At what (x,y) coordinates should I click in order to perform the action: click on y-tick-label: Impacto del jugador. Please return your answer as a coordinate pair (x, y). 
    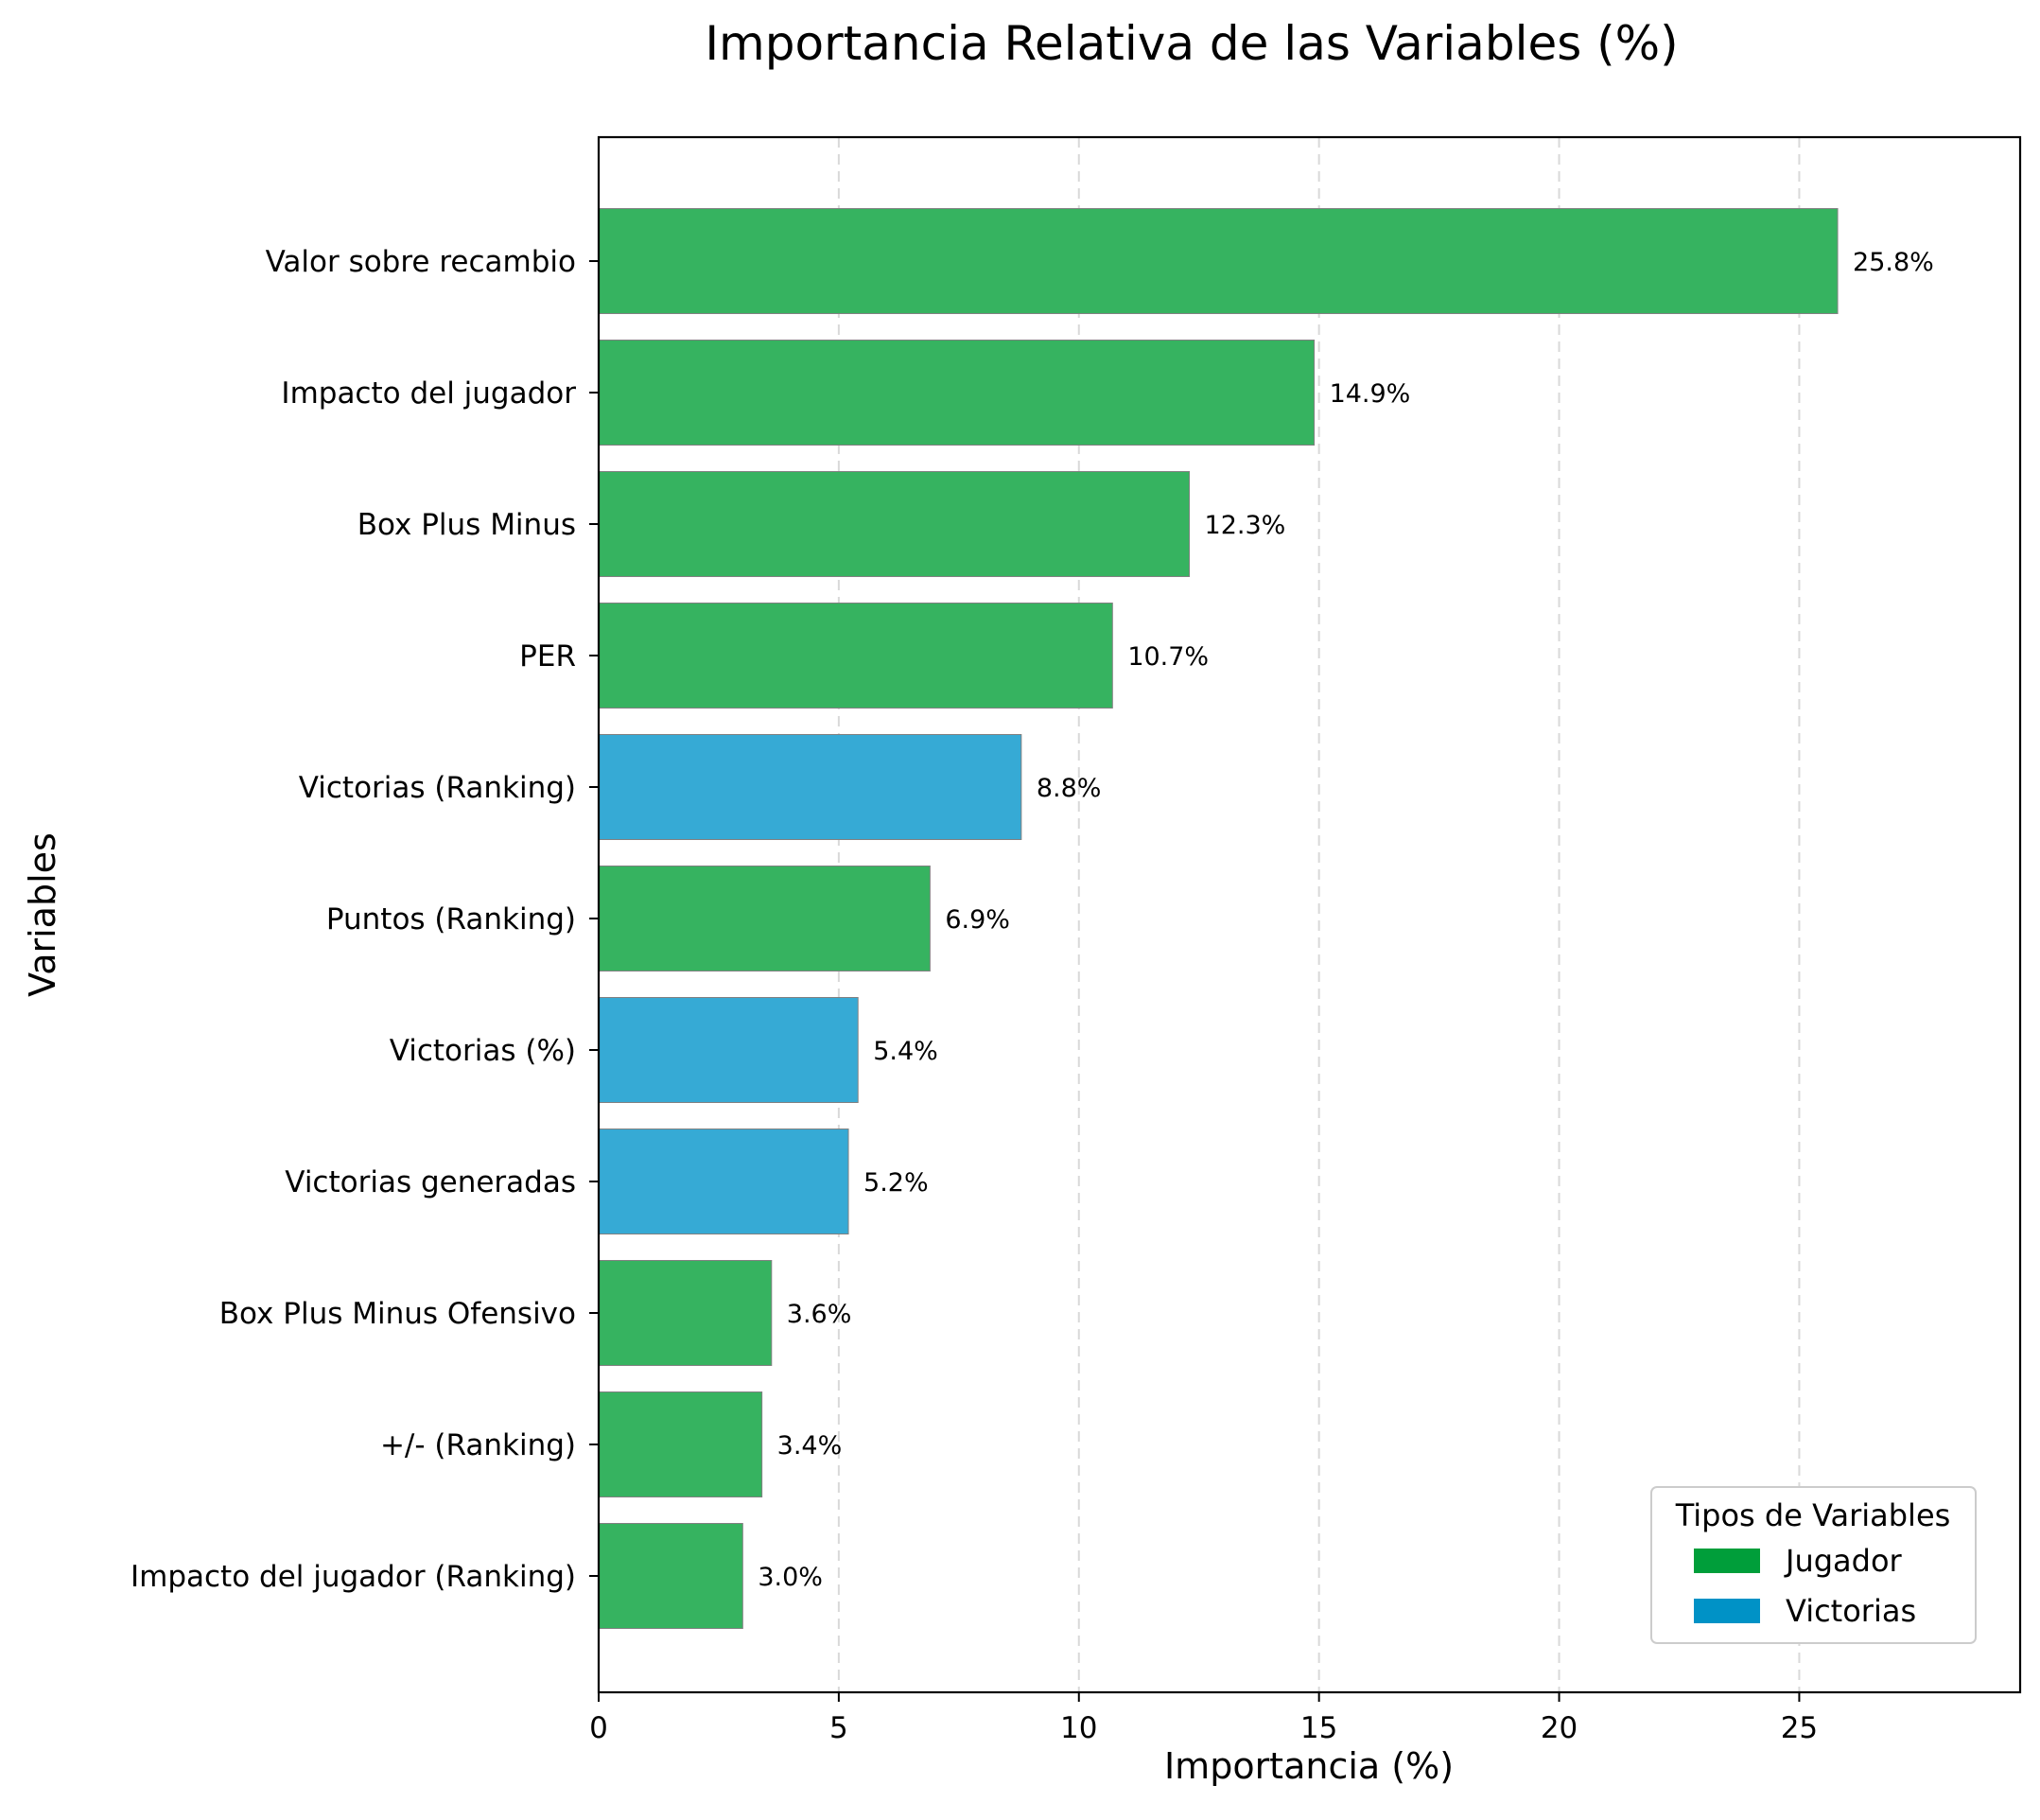
    Looking at the image, I should click on (428, 393).